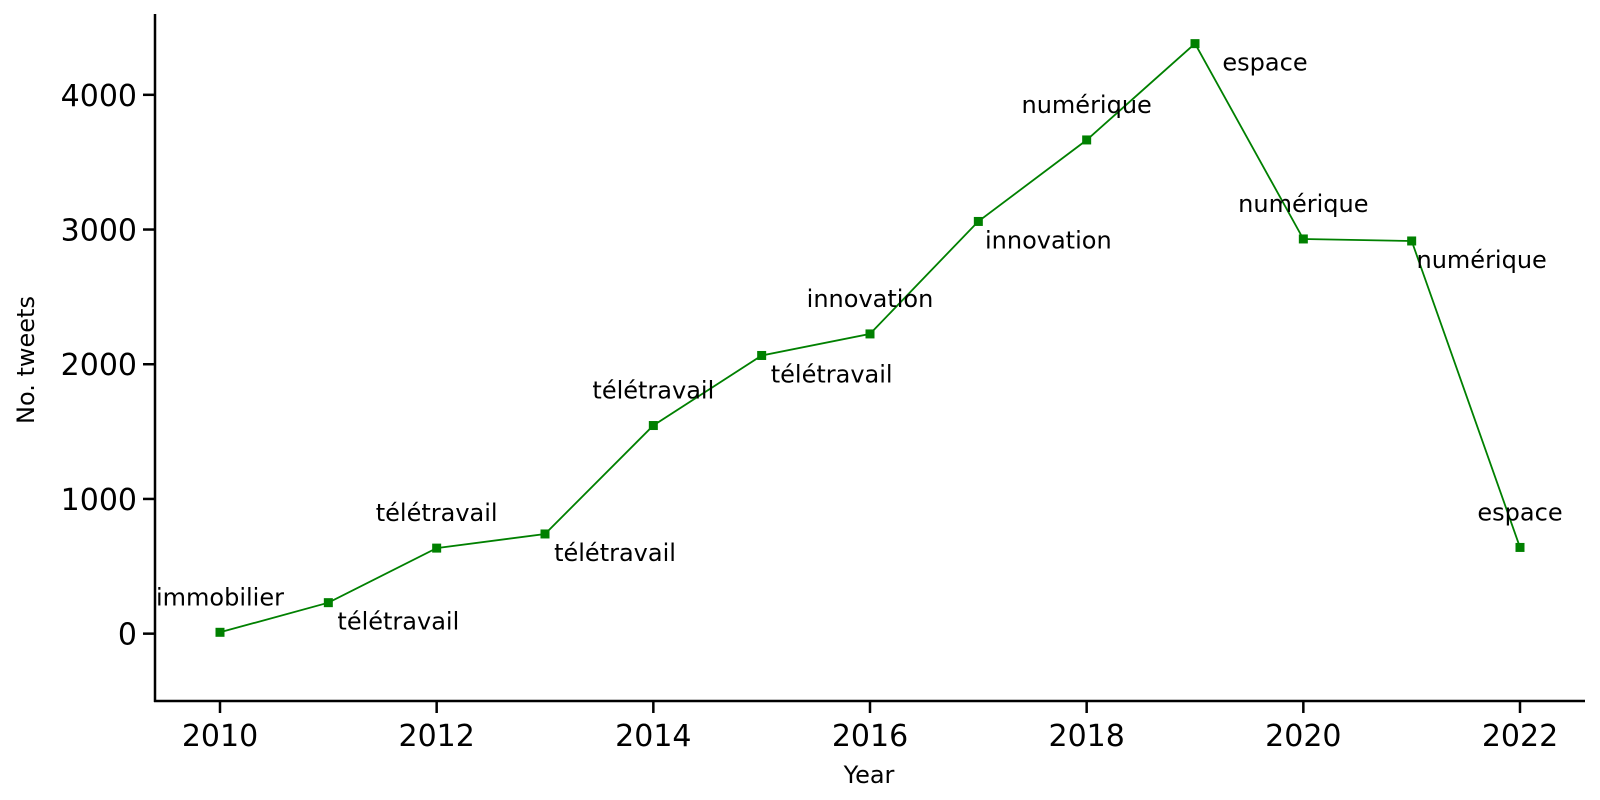 The width and height of the screenshot is (1600, 800). I want to click on x-tick-label: 2020, so click(1303, 736).